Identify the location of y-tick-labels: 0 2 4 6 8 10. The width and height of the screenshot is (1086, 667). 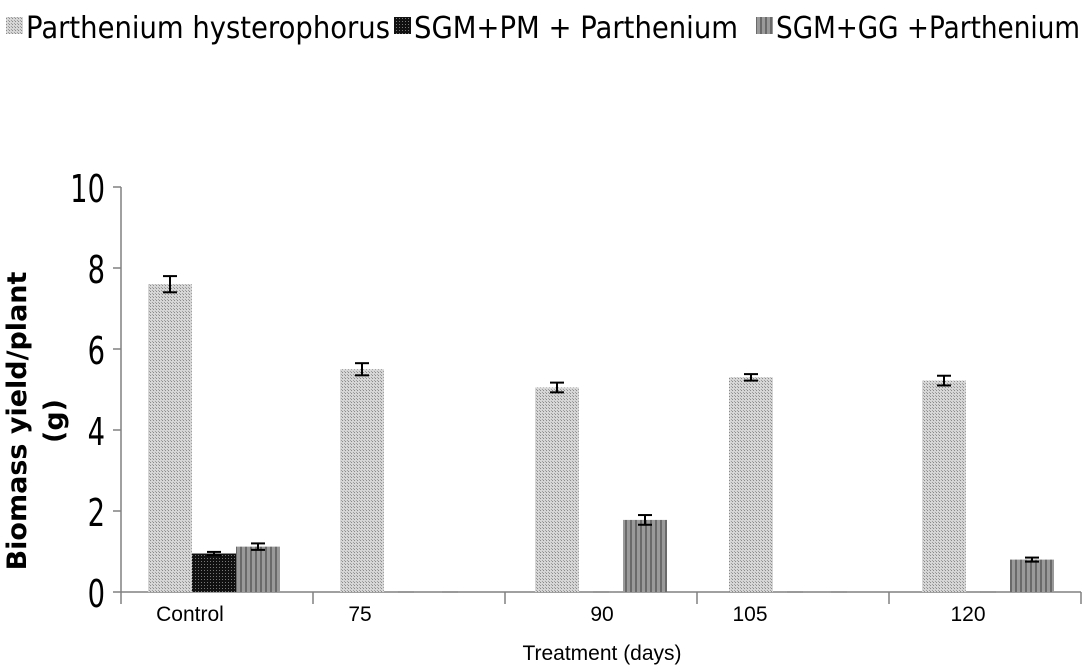
(87, 391).